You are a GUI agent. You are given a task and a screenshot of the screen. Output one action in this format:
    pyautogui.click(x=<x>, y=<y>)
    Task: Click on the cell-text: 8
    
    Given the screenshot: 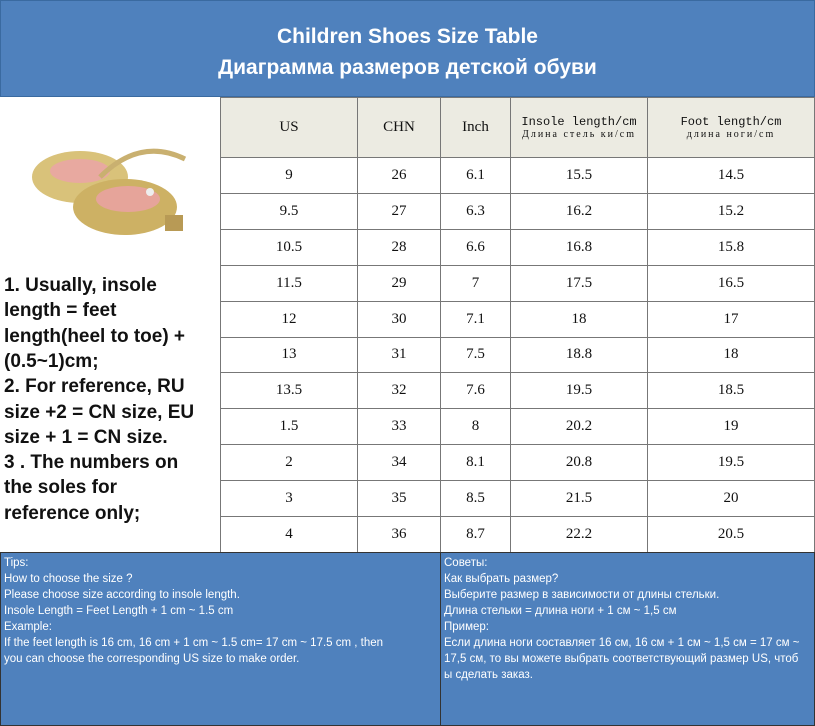 What is the action you would take?
    pyautogui.click(x=475, y=426)
    